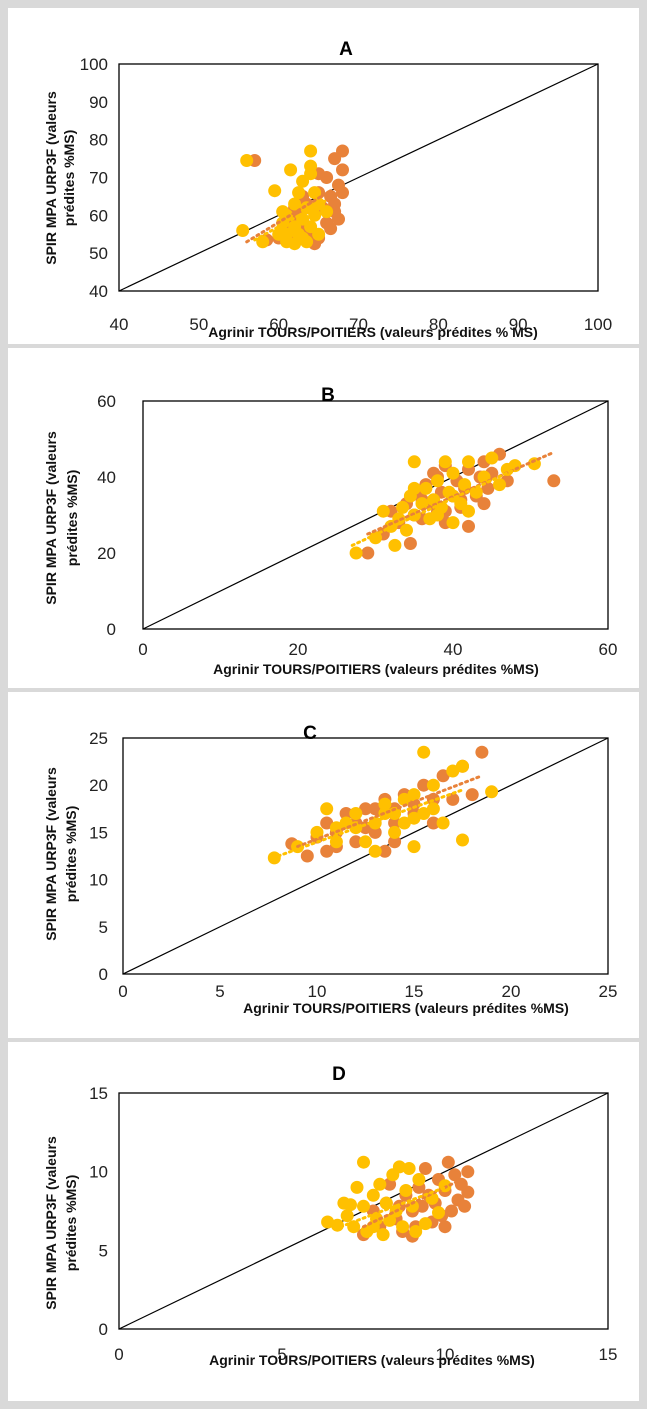 This screenshot has height=1409, width=647. I want to click on x-tick-label: 10, so click(445, 1354).